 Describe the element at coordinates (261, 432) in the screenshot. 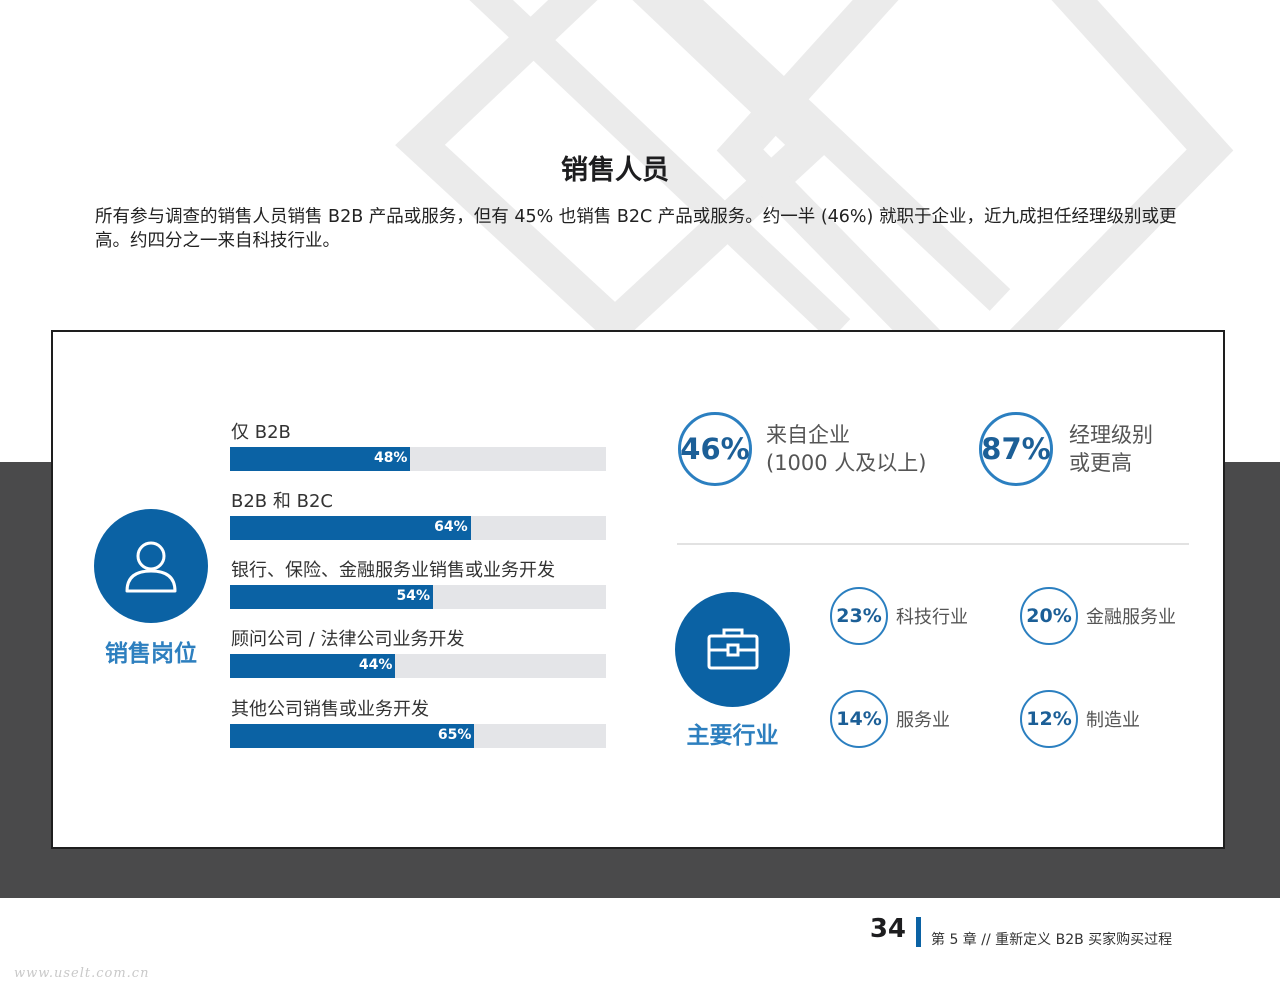

I see `bar-label: 仅 B2B` at that location.